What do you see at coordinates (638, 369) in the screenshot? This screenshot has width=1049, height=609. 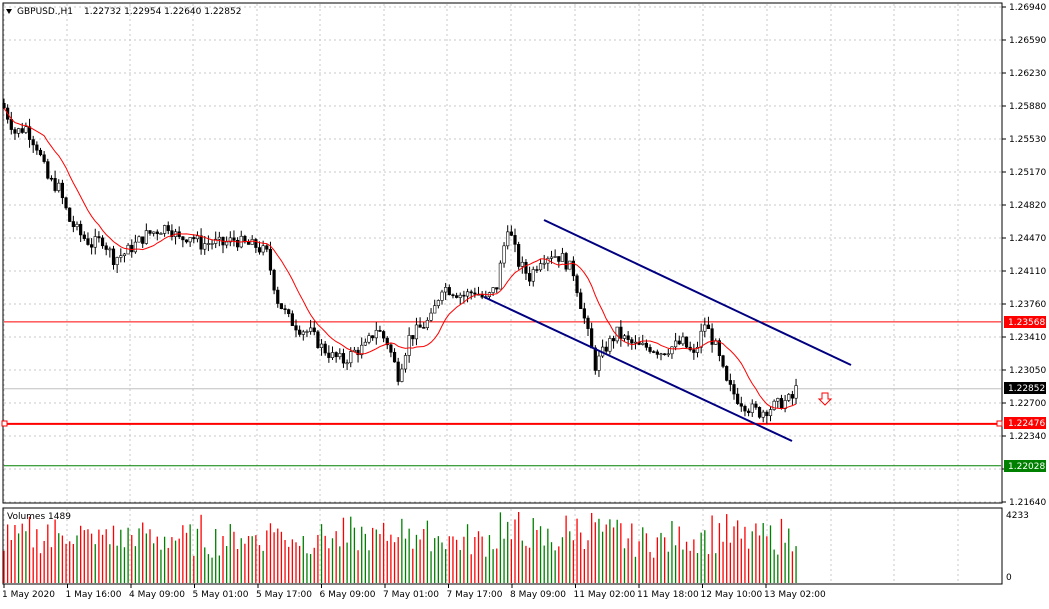 I see `channel-lower-trendline` at bounding box center [638, 369].